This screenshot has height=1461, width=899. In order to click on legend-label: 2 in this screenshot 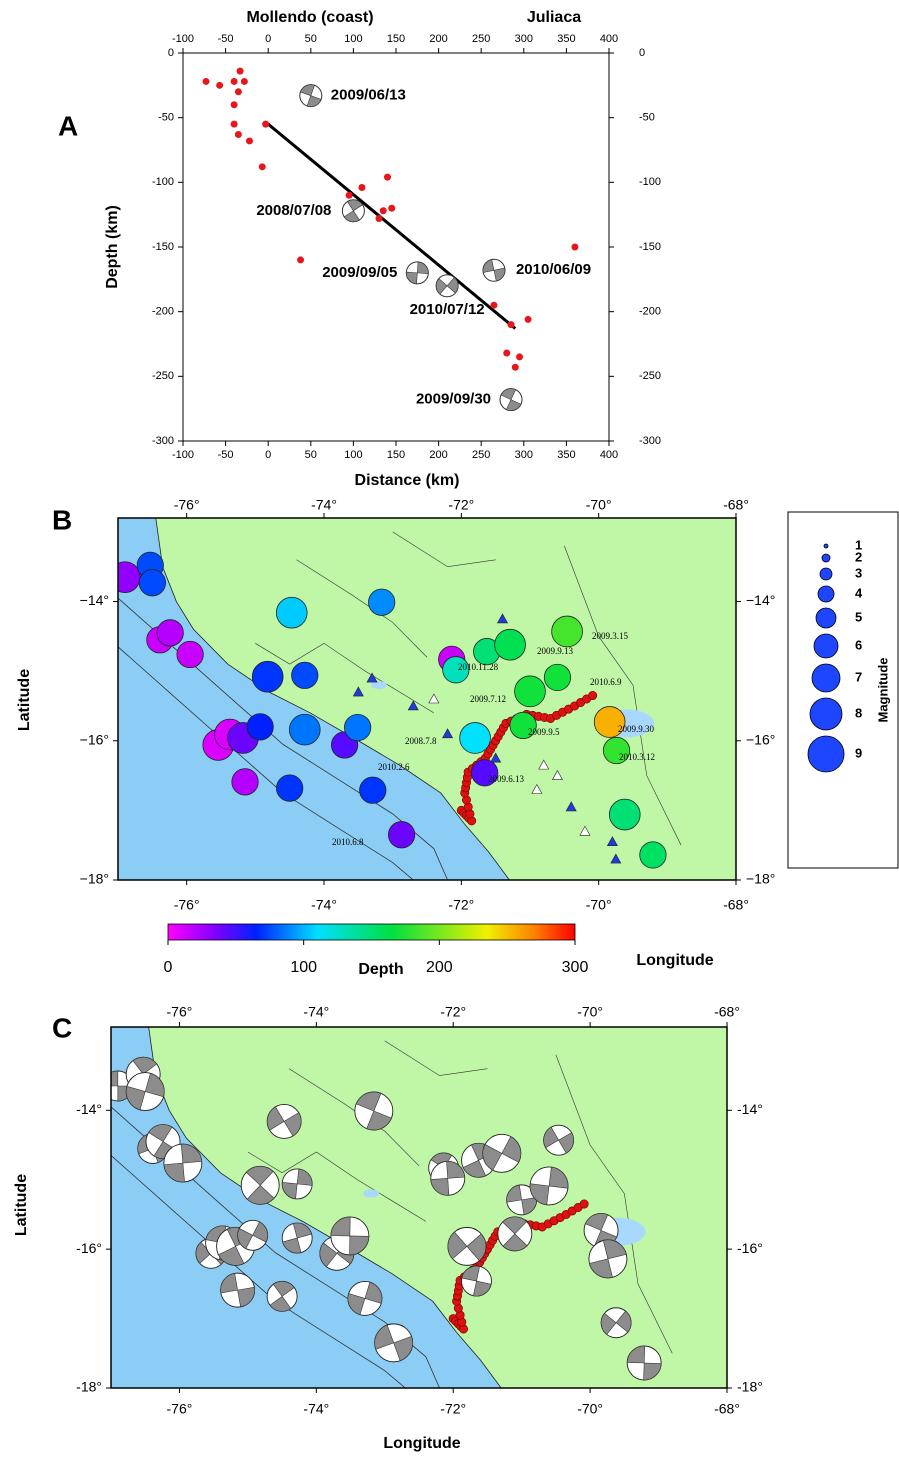, I will do `click(858, 556)`.